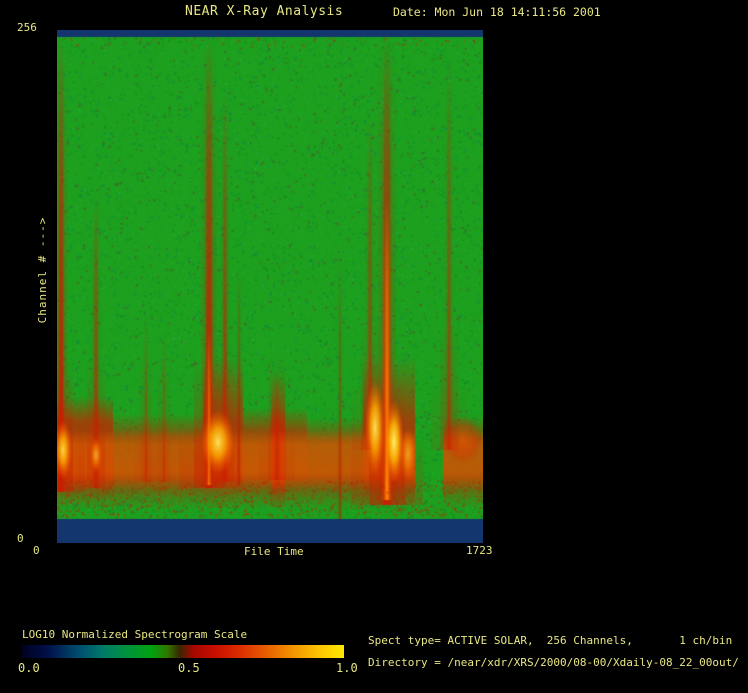  Describe the element at coordinates (264, 11) in the screenshot. I see `page-title: NEAR X-Ray Analysis` at that location.